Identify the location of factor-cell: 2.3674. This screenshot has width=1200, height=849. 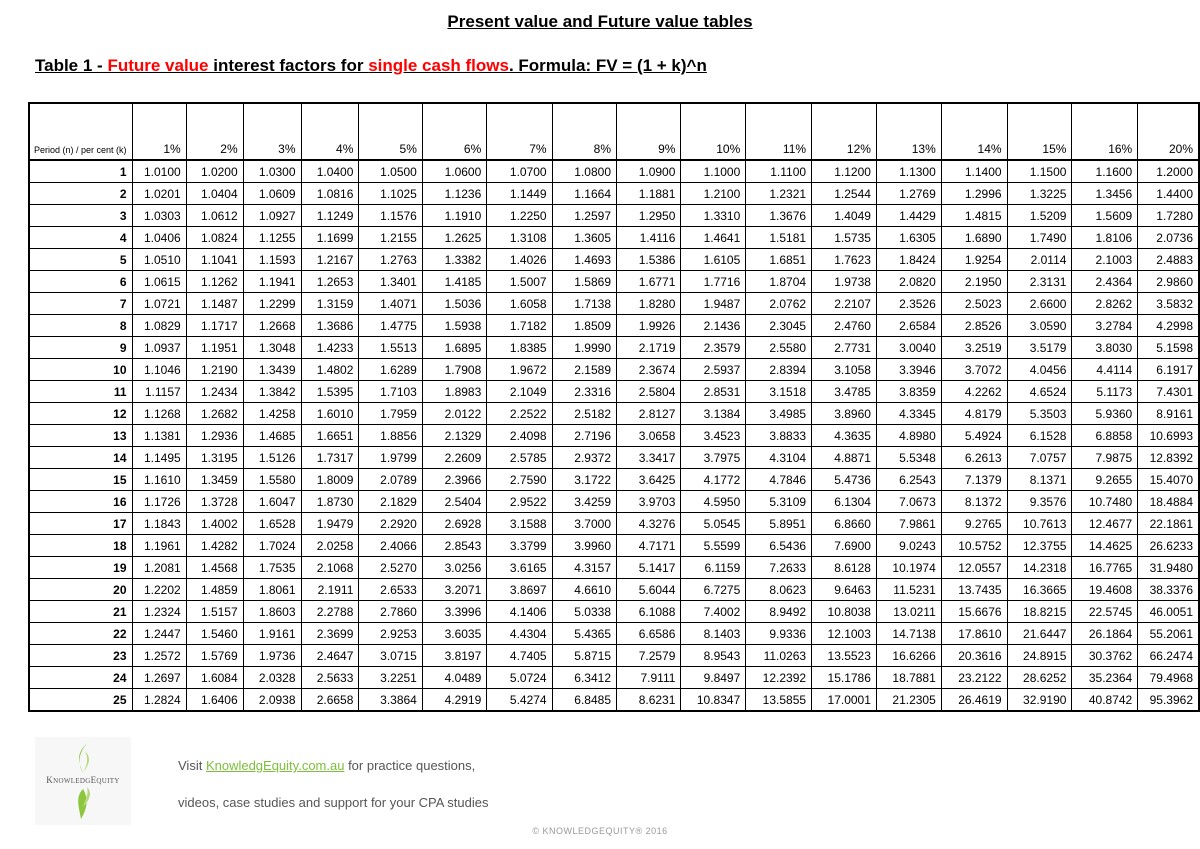
(648, 369).